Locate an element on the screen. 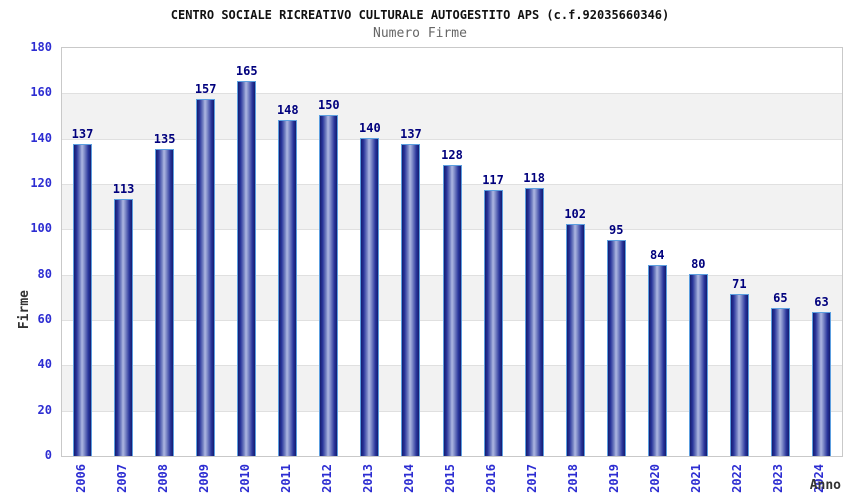 The width and height of the screenshot is (850, 500). bar-value-label: 84 is located at coordinates (657, 254).